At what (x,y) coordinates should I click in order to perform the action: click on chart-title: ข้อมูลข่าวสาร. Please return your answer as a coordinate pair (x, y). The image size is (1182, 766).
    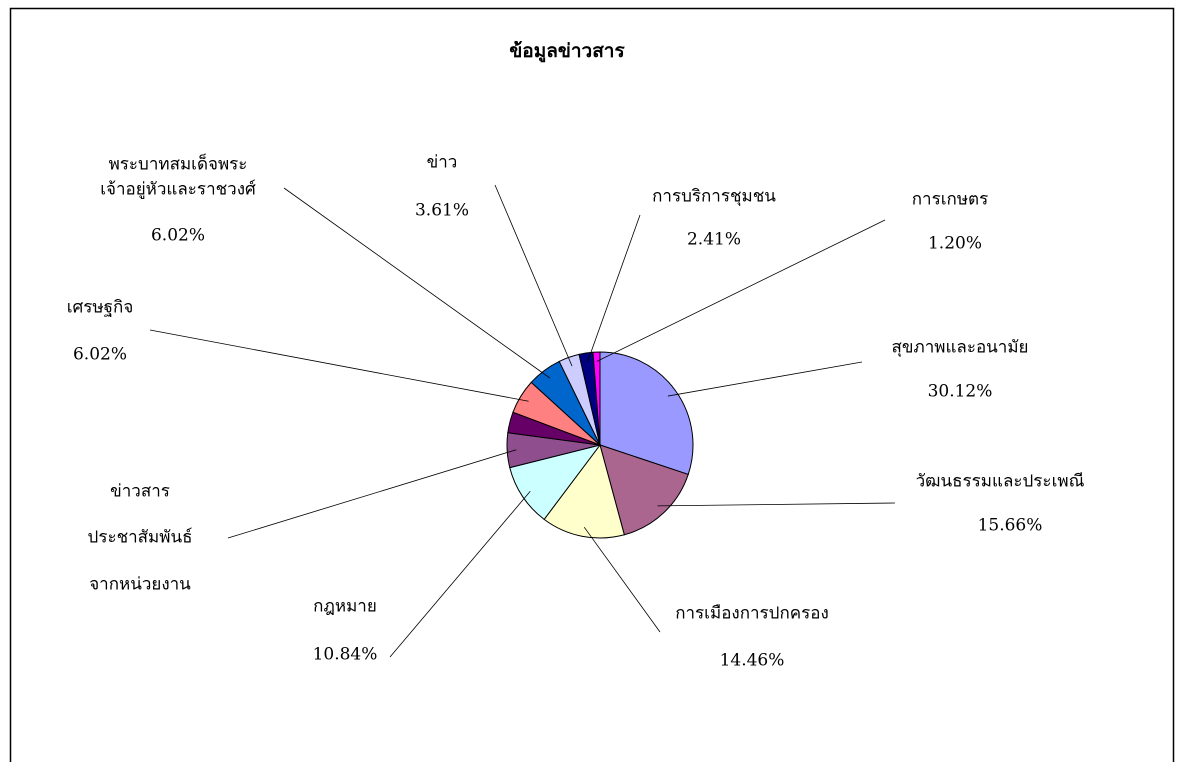
    Looking at the image, I should click on (567, 51).